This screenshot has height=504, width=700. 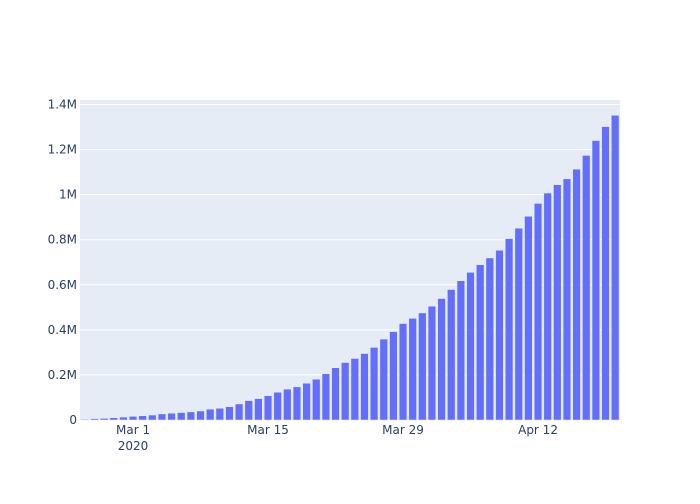 I want to click on x-tick-label: Mar 29, so click(x=403, y=430).